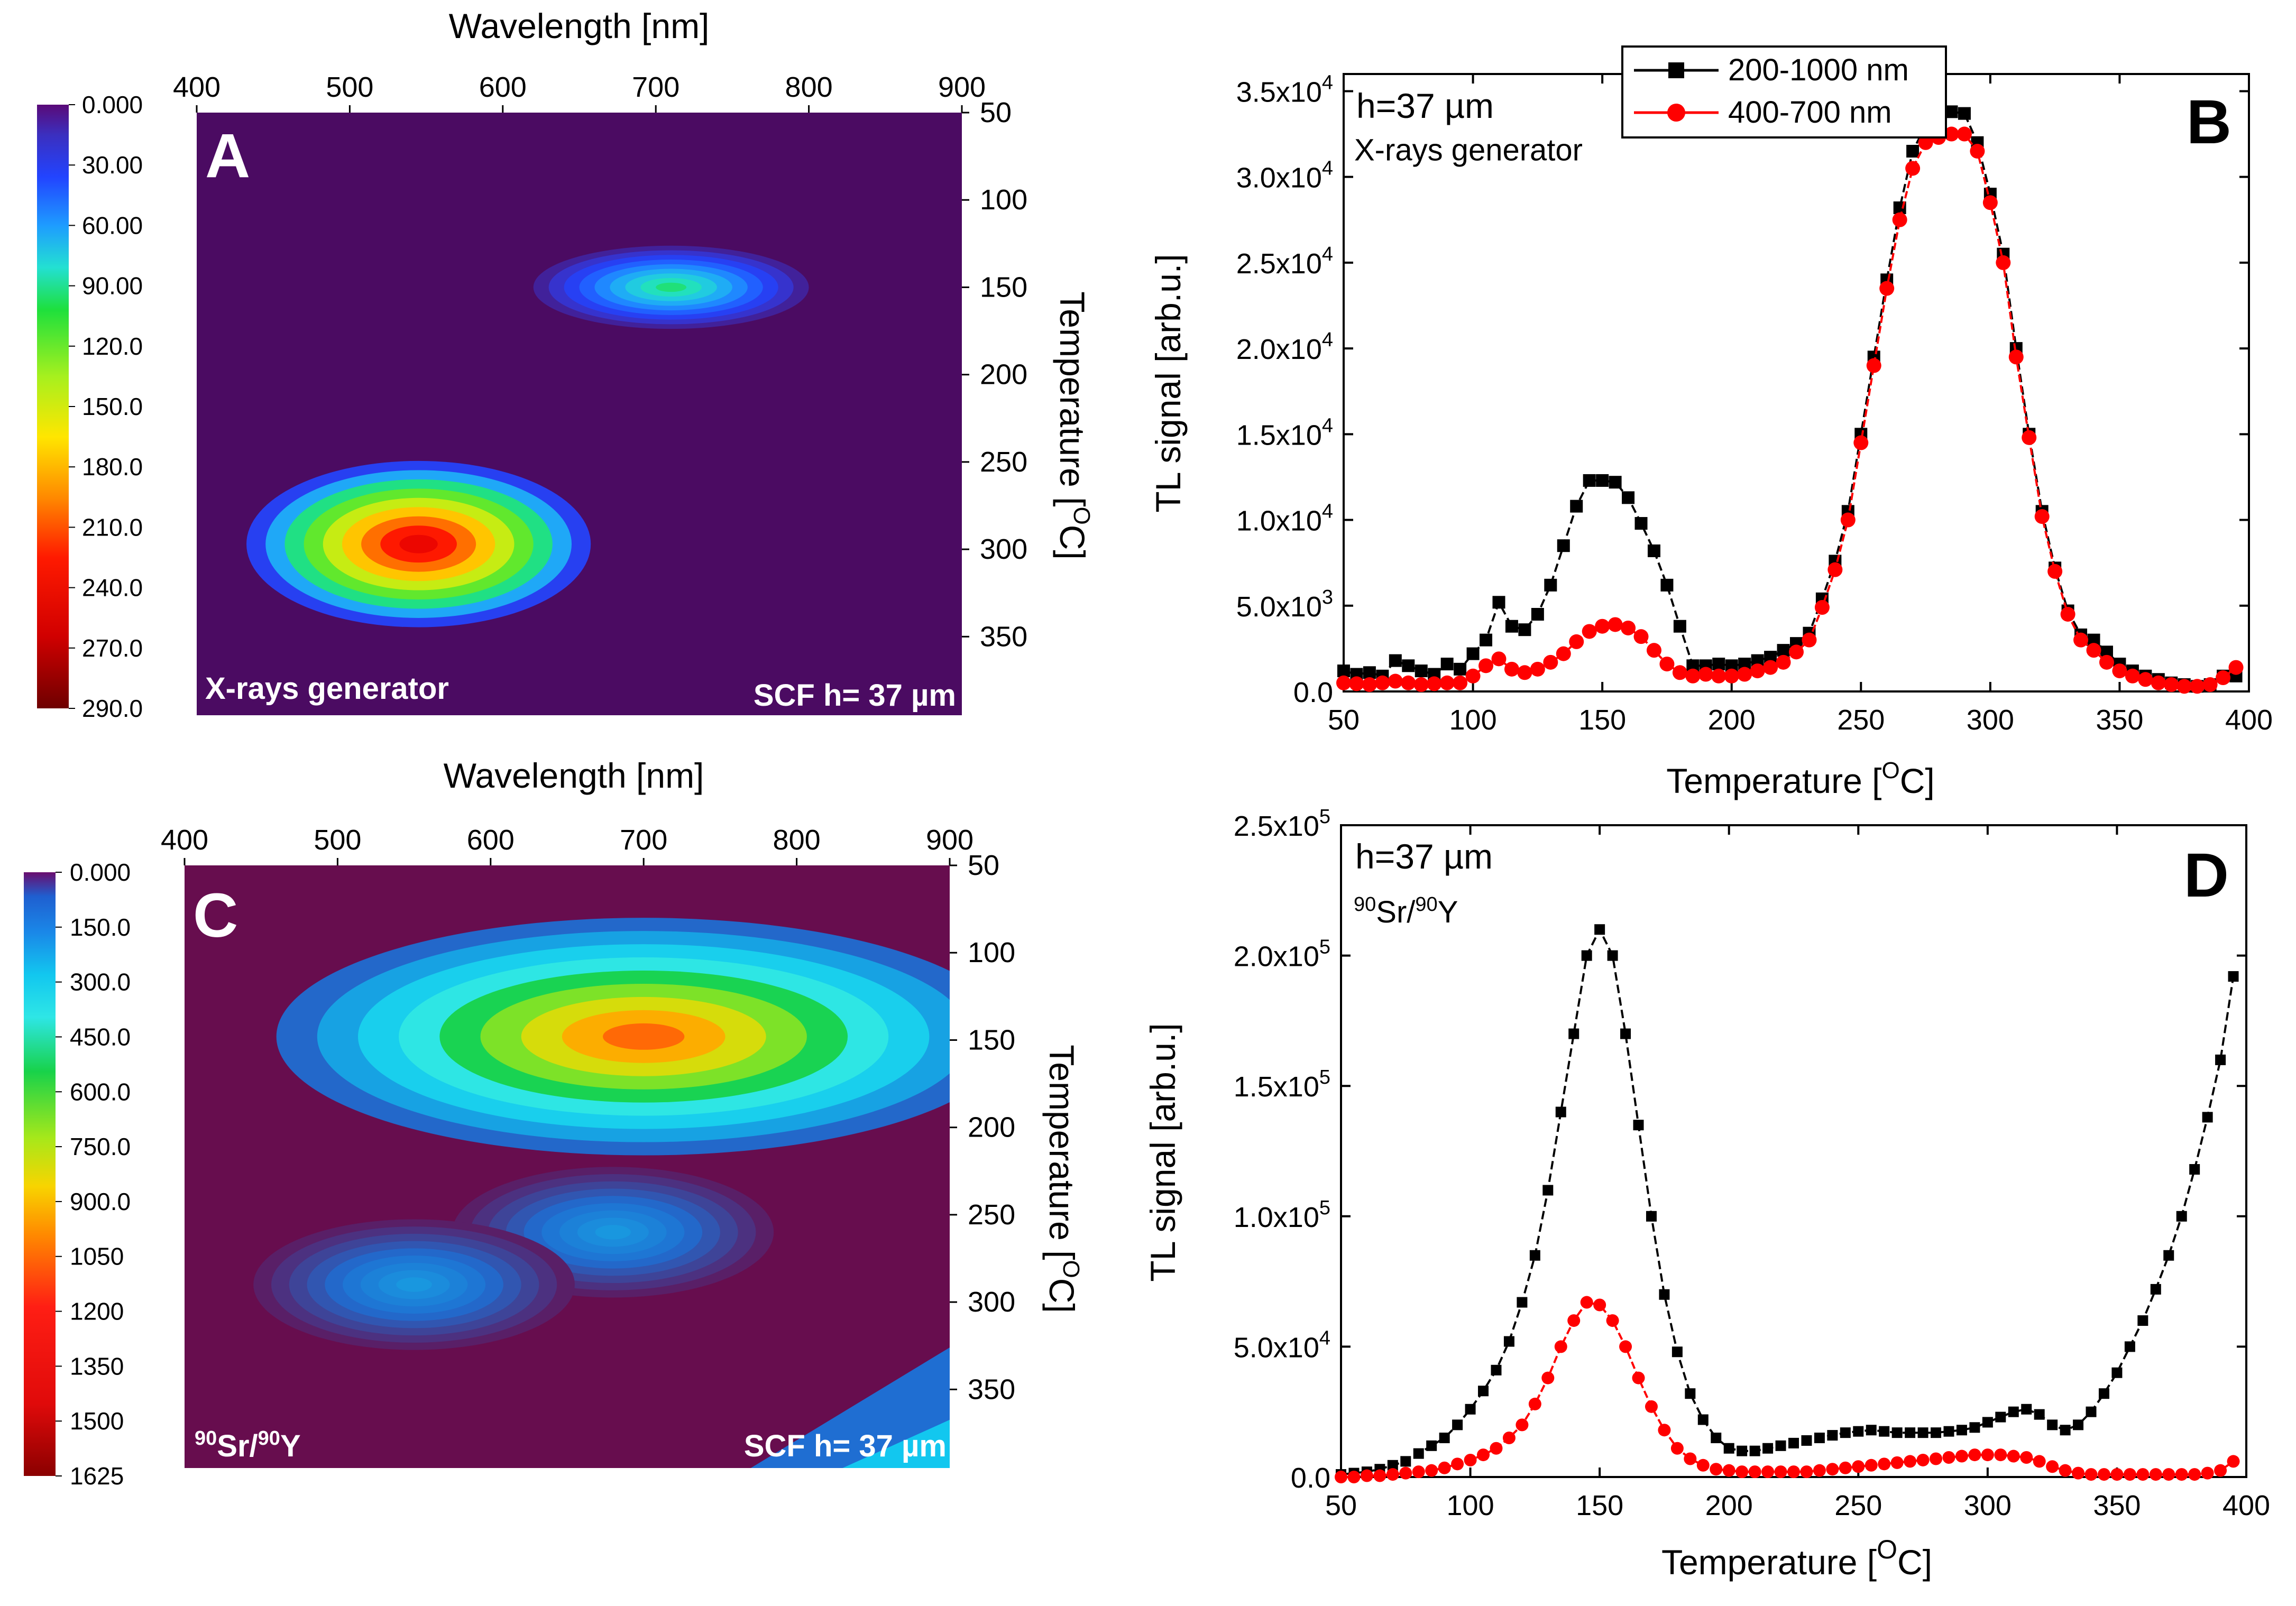 This screenshot has height=1606, width=2296. What do you see at coordinates (992, 1302) in the screenshot?
I see `y-tick-label: 300` at bounding box center [992, 1302].